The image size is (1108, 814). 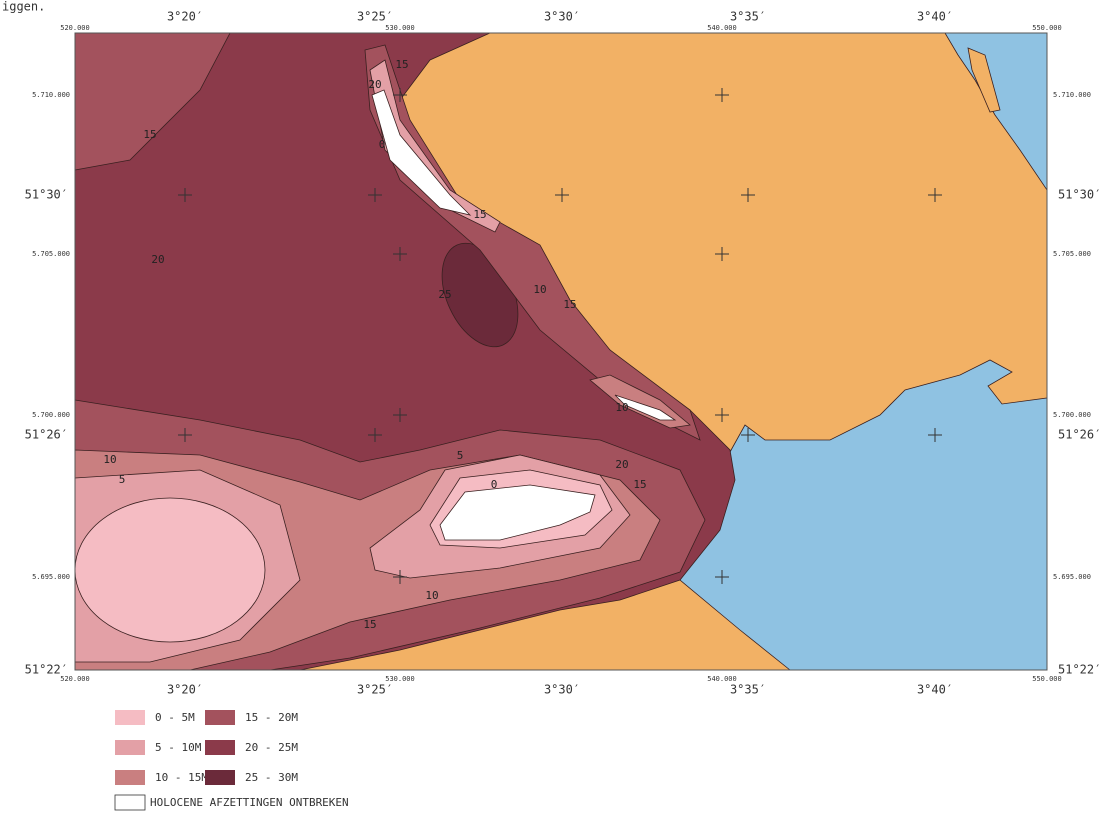 What do you see at coordinates (185, 17) in the screenshot?
I see `top-degree: 3°20′` at bounding box center [185, 17].